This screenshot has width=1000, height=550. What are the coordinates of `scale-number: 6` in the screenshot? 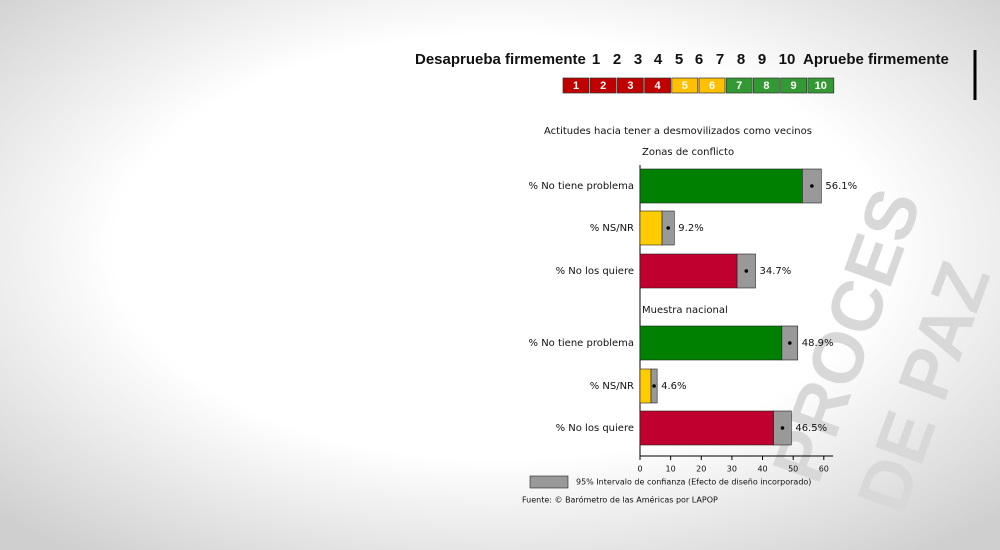 It's located at (699, 59).